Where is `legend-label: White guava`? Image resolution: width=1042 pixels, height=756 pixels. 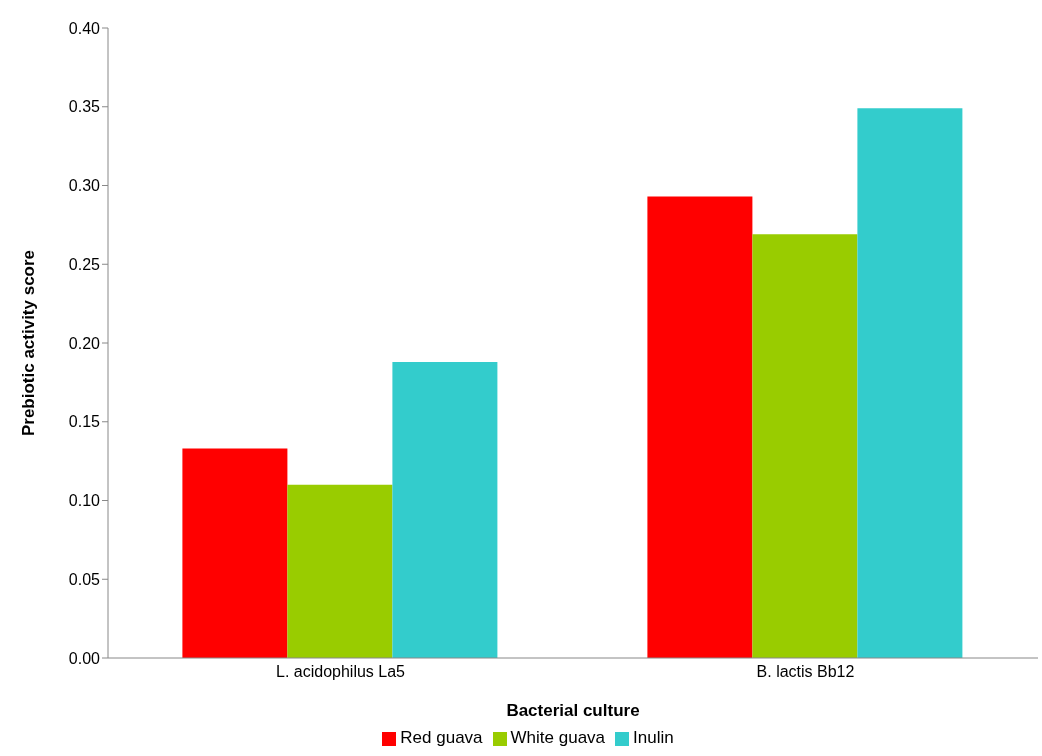 legend-label: White guava is located at coordinates (558, 737).